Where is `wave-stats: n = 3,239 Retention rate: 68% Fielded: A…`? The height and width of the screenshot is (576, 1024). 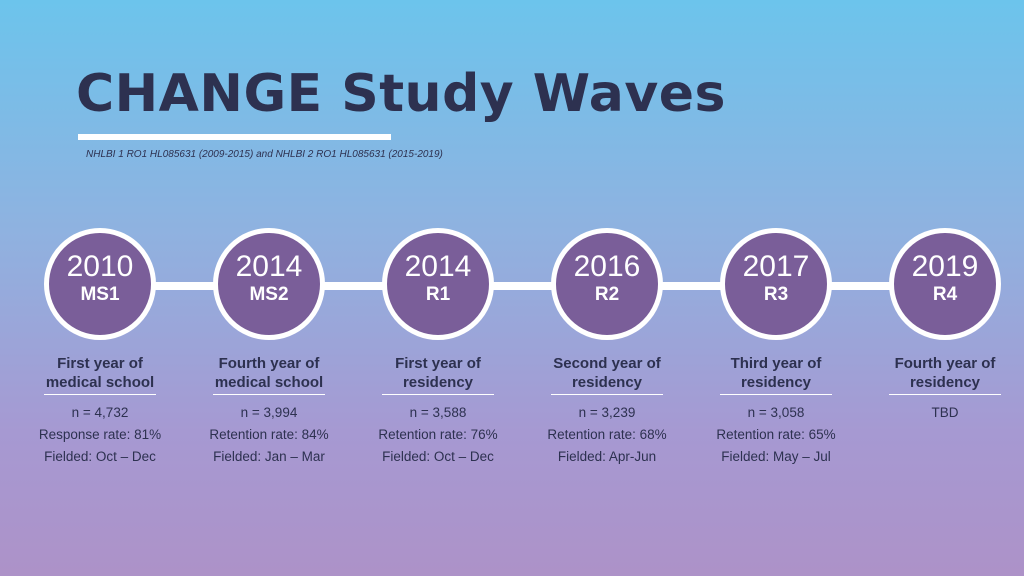 wave-stats: n = 3,239 Retention rate: 68% Fielded: A… is located at coordinates (607, 435).